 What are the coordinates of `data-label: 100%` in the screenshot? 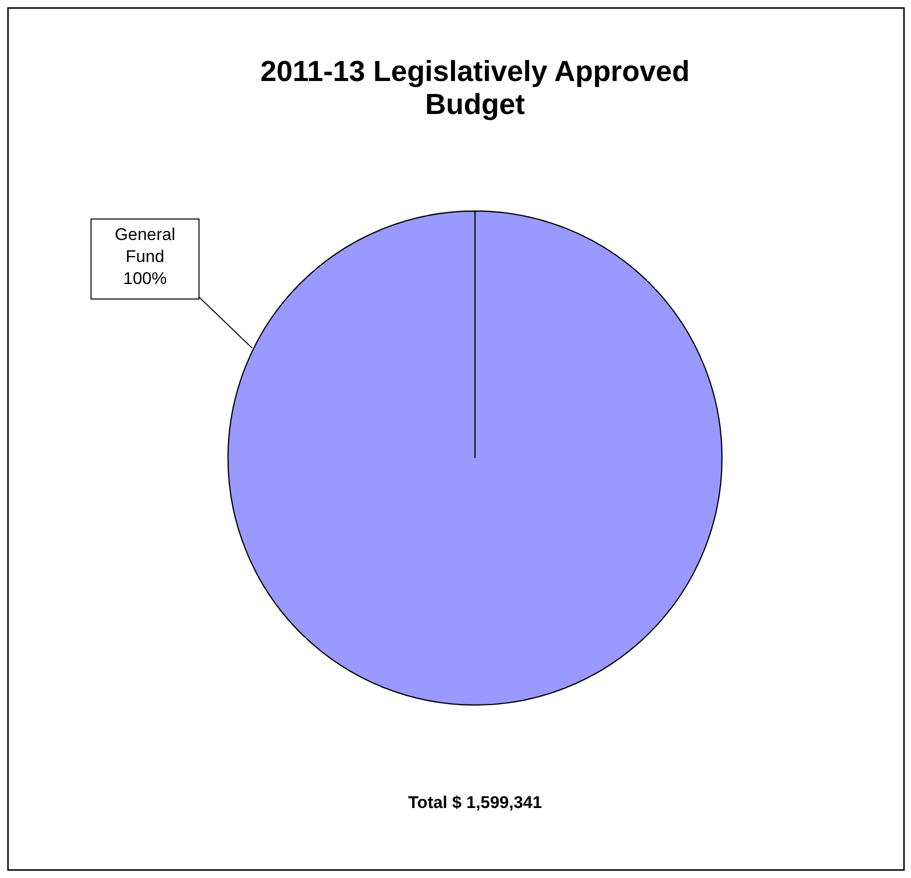 It's located at (145, 278).